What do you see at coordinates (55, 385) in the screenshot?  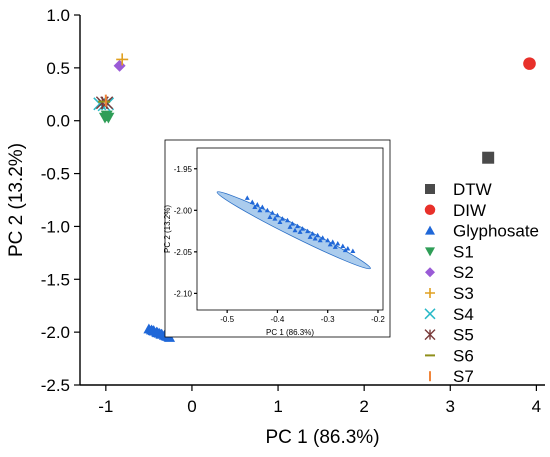 I see `y-tick-label: -2.5` at bounding box center [55, 385].